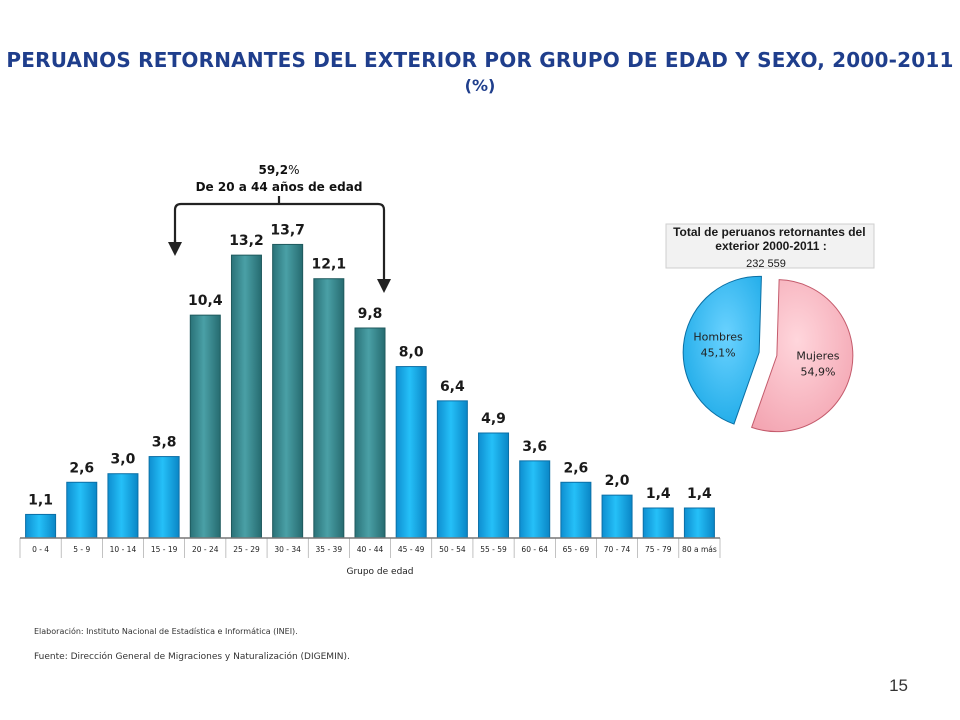  What do you see at coordinates (370, 314) in the screenshot?
I see `bar-value-label: 9,8` at bounding box center [370, 314].